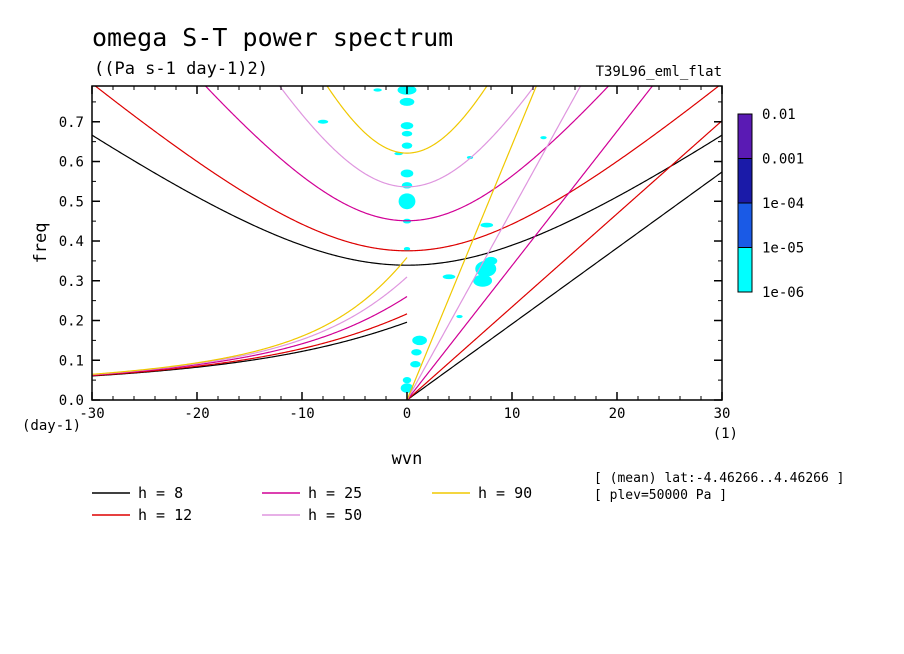 The width and height of the screenshot is (904, 654). Describe the element at coordinates (471, 243) in the screenshot. I see `kelvin-curve-h90` at that location.